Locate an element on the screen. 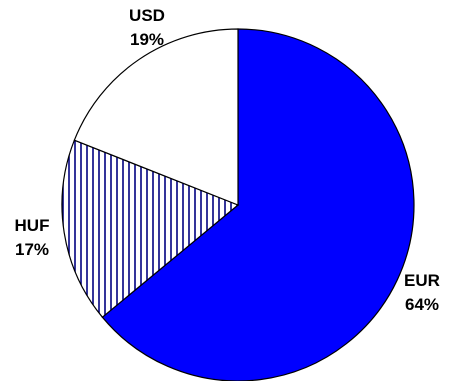 This screenshot has width=452, height=381. slice-value-usd: 19% is located at coordinates (147, 39).